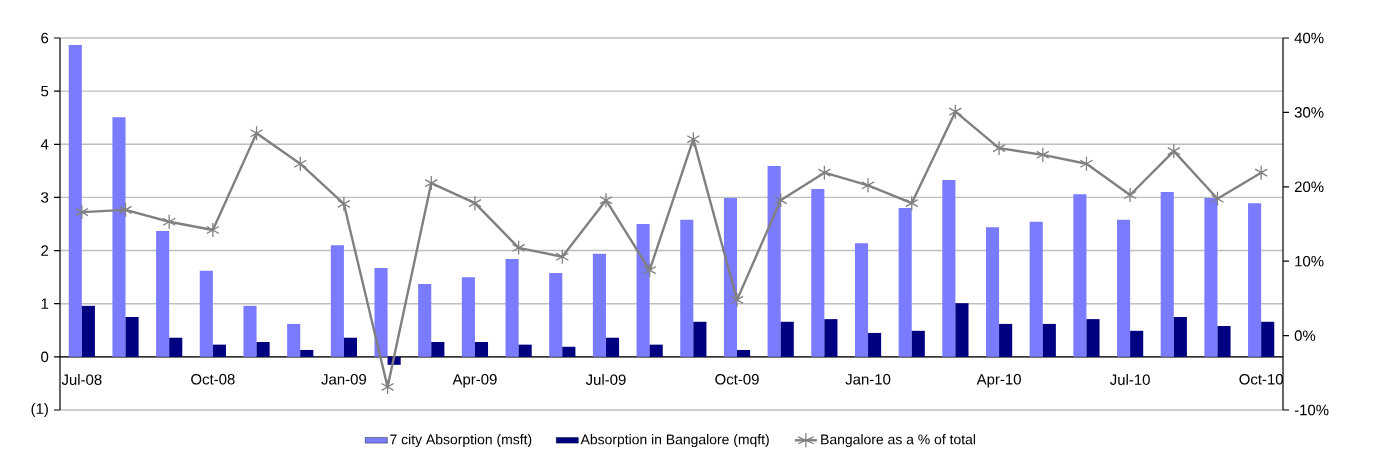 This screenshot has width=1373, height=469. Describe the element at coordinates (1309, 112) in the screenshot. I see `y2-tick-label: 30%` at that location.